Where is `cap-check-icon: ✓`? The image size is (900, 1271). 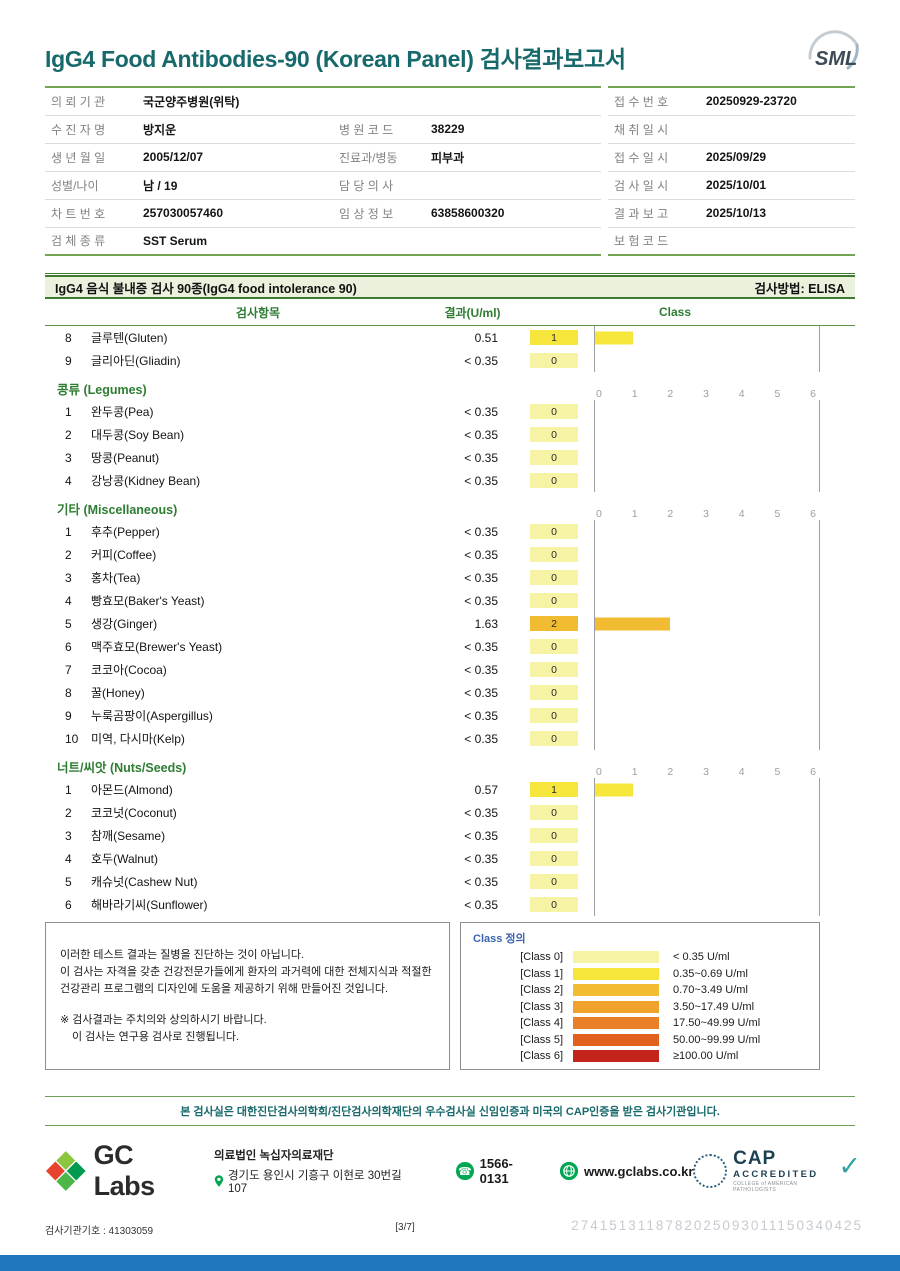 cap-check-icon: ✓ is located at coordinates (850, 1165).